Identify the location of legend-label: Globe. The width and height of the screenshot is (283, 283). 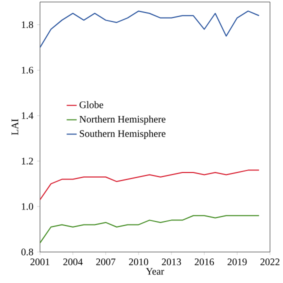
(92, 104).